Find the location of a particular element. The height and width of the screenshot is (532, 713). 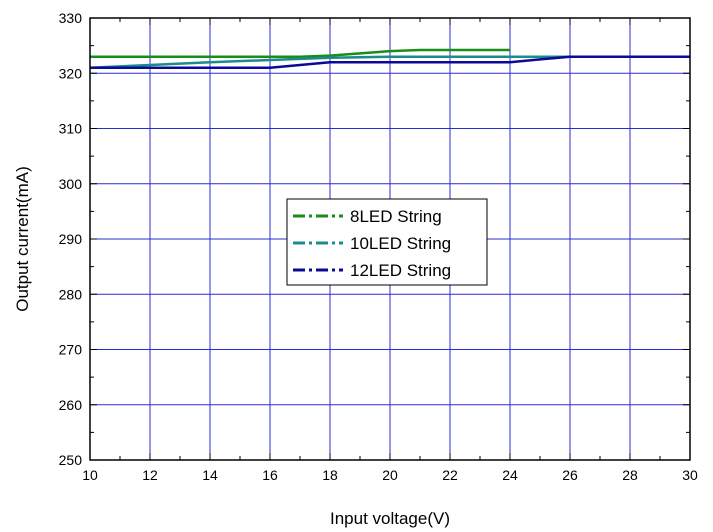

y-tick-label: 330 is located at coordinates (71, 18).